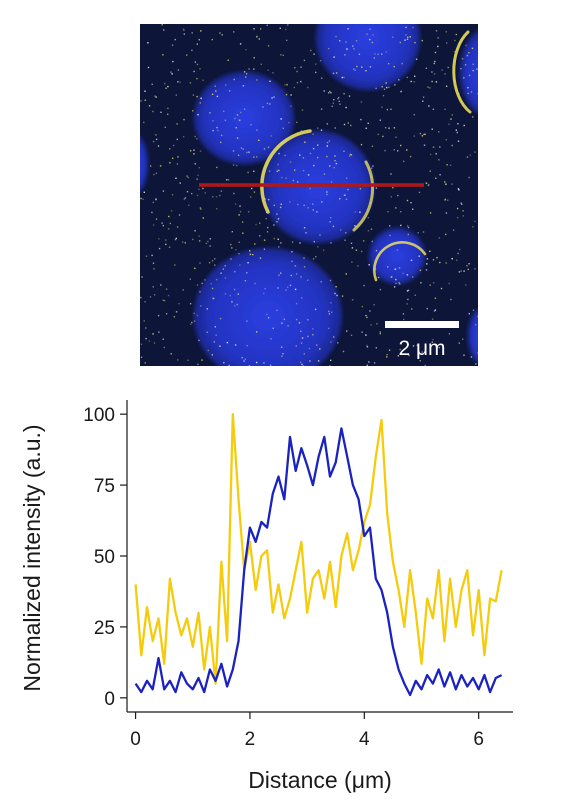 This screenshot has height=805, width=583. Describe the element at coordinates (421, 348) in the screenshot. I see `scale-bar-label: 2 μm` at that location.